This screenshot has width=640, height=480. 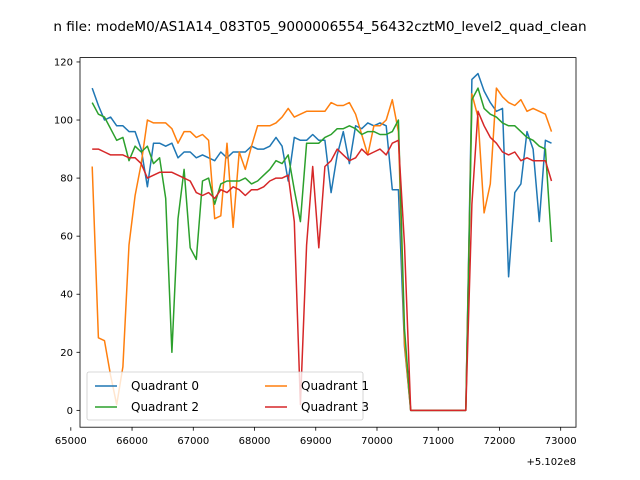 What do you see at coordinates (561, 441) in the screenshot?
I see `x-tick-label: 73000` at bounding box center [561, 441].